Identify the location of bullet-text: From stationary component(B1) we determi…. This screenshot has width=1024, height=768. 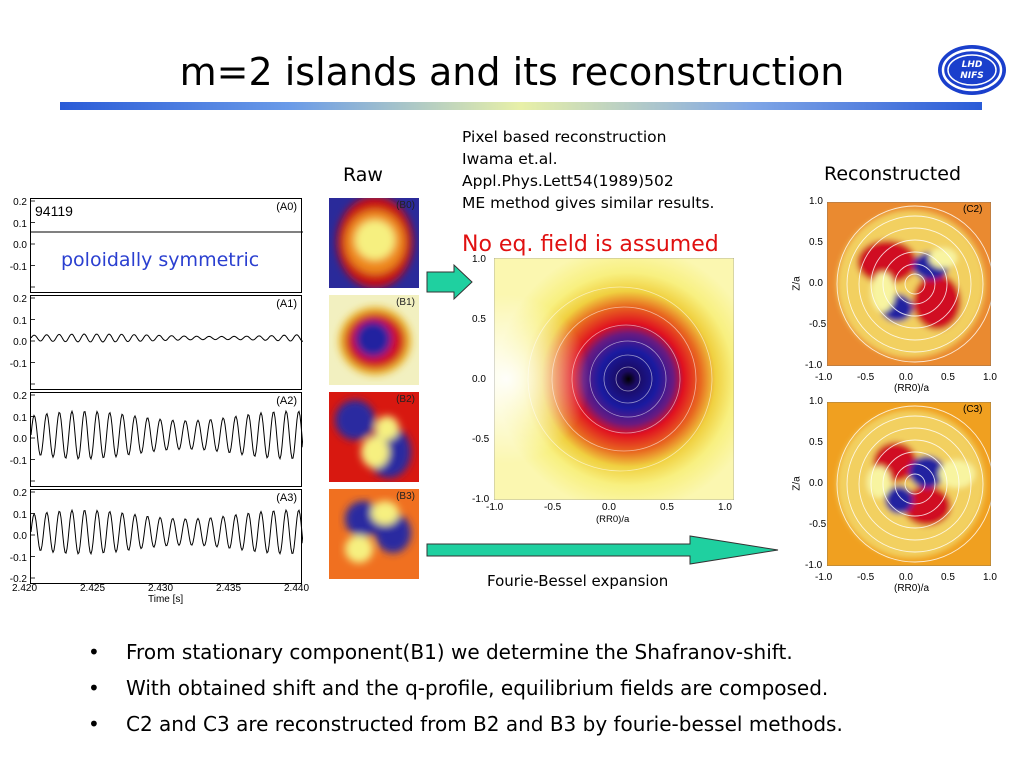
(459, 652).